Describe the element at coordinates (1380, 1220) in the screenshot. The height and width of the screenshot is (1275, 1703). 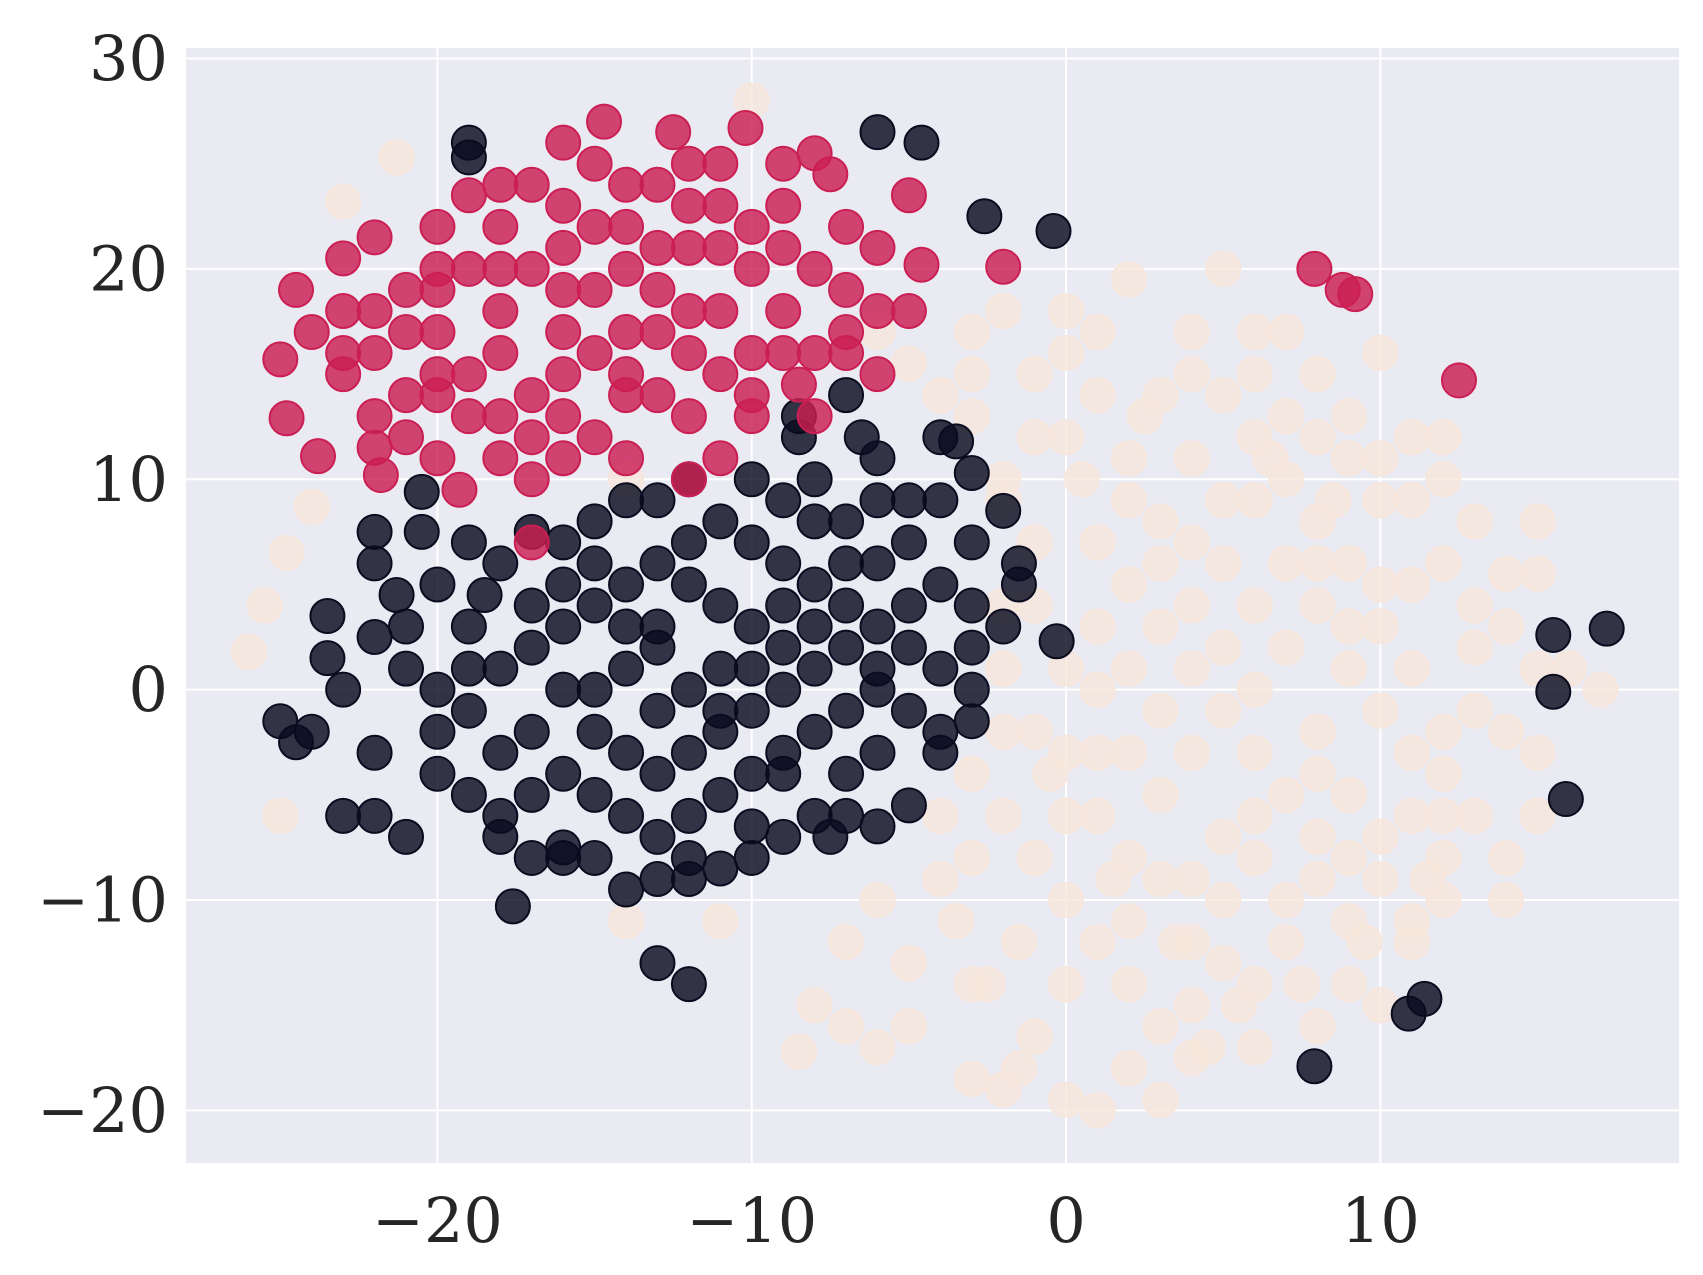
I see `x-tick-label: 10` at that location.